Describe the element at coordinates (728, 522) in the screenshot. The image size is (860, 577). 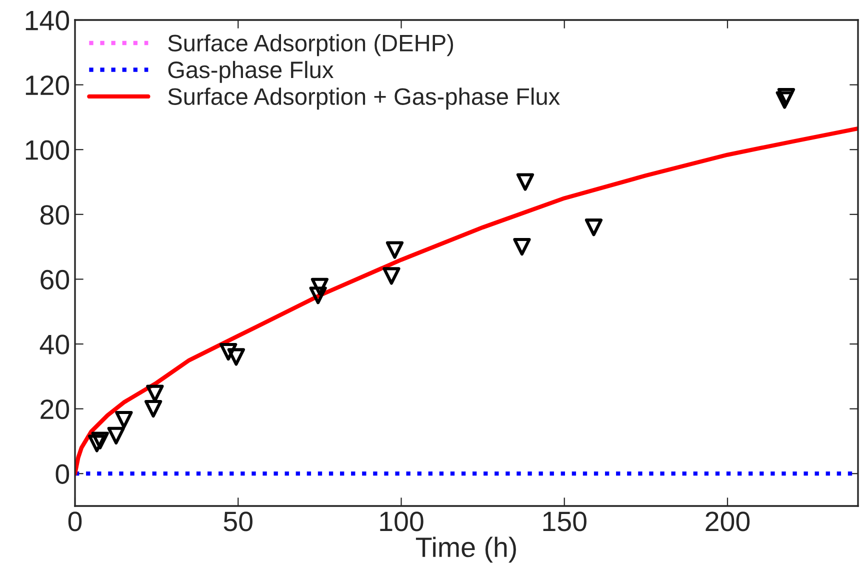
I see `x-tick-label: 200` at that location.